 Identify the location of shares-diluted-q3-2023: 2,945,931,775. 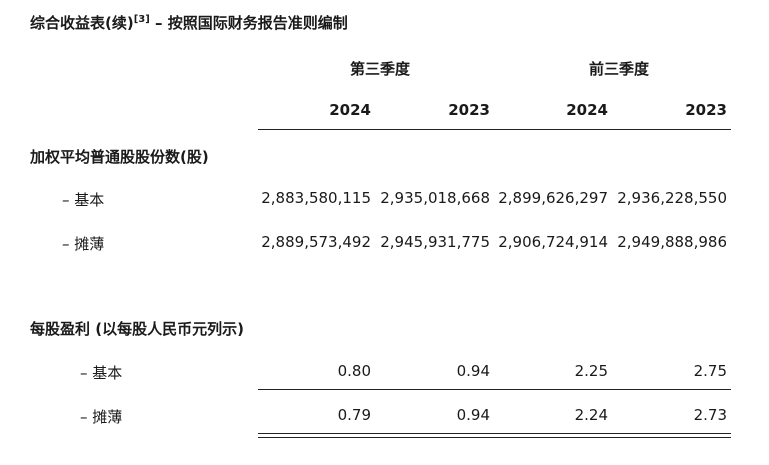
(435, 242).